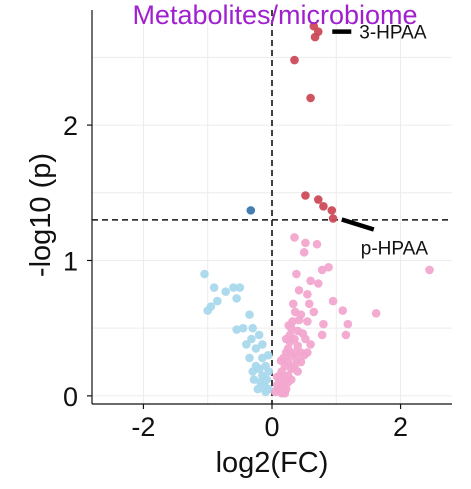  What do you see at coordinates (400, 427) in the screenshot?
I see `x-tick-label: 2` at bounding box center [400, 427].